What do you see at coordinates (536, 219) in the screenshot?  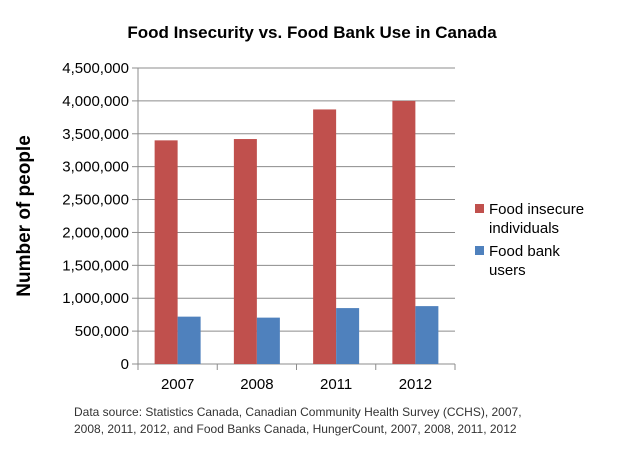 I see `legend-label: Food insecure individuals` at bounding box center [536, 219].